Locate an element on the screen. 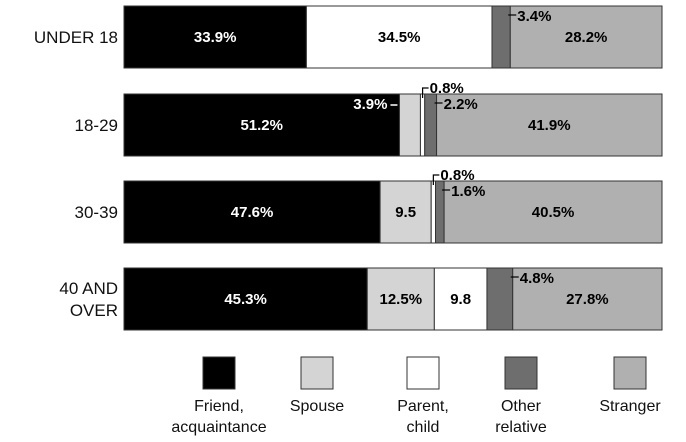 The width and height of the screenshot is (686, 442). legend-label-friend-acquaintance-line-2: acquaintance is located at coordinates (218, 427).